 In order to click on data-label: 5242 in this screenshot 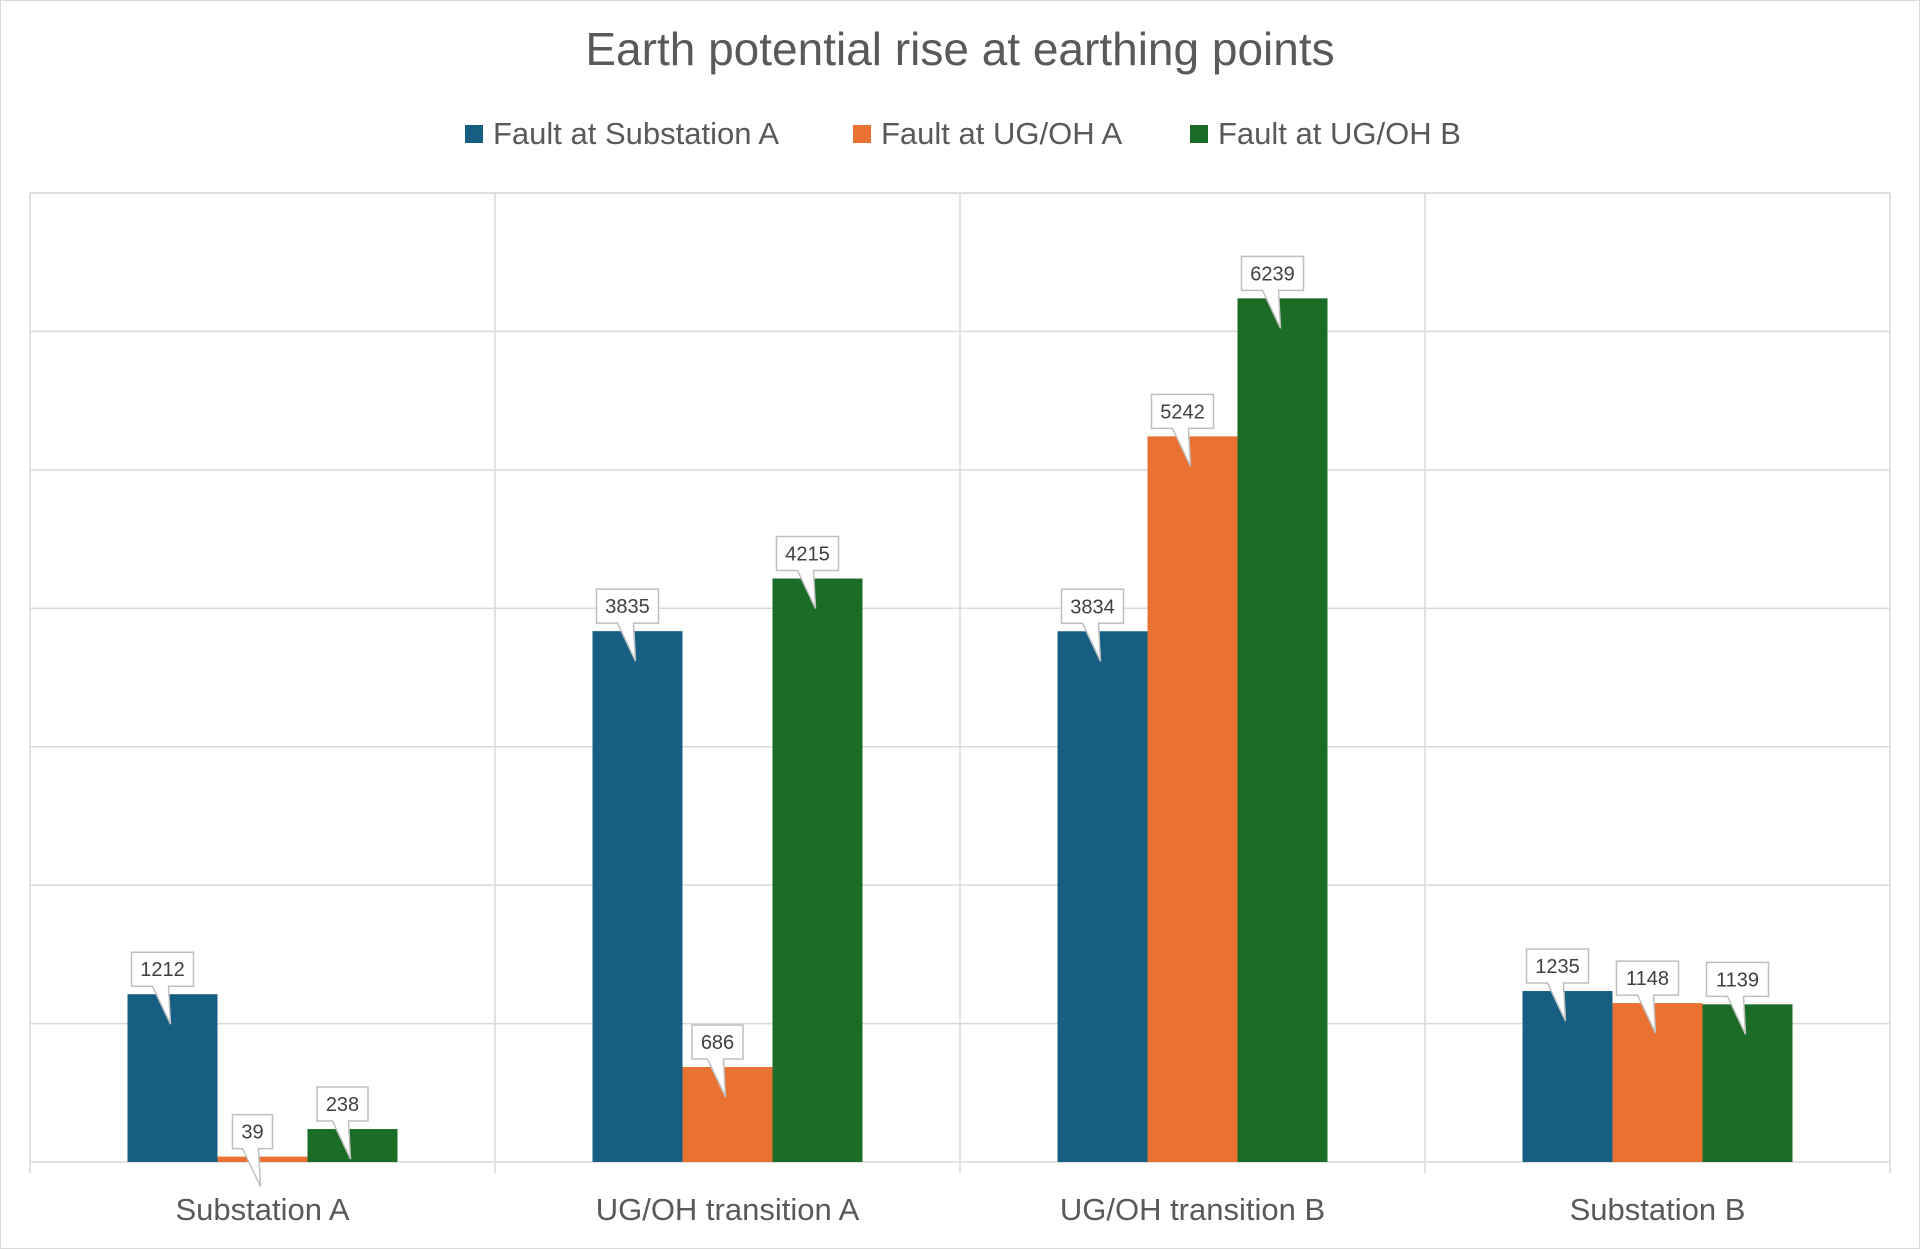, I will do `click(1182, 412)`.